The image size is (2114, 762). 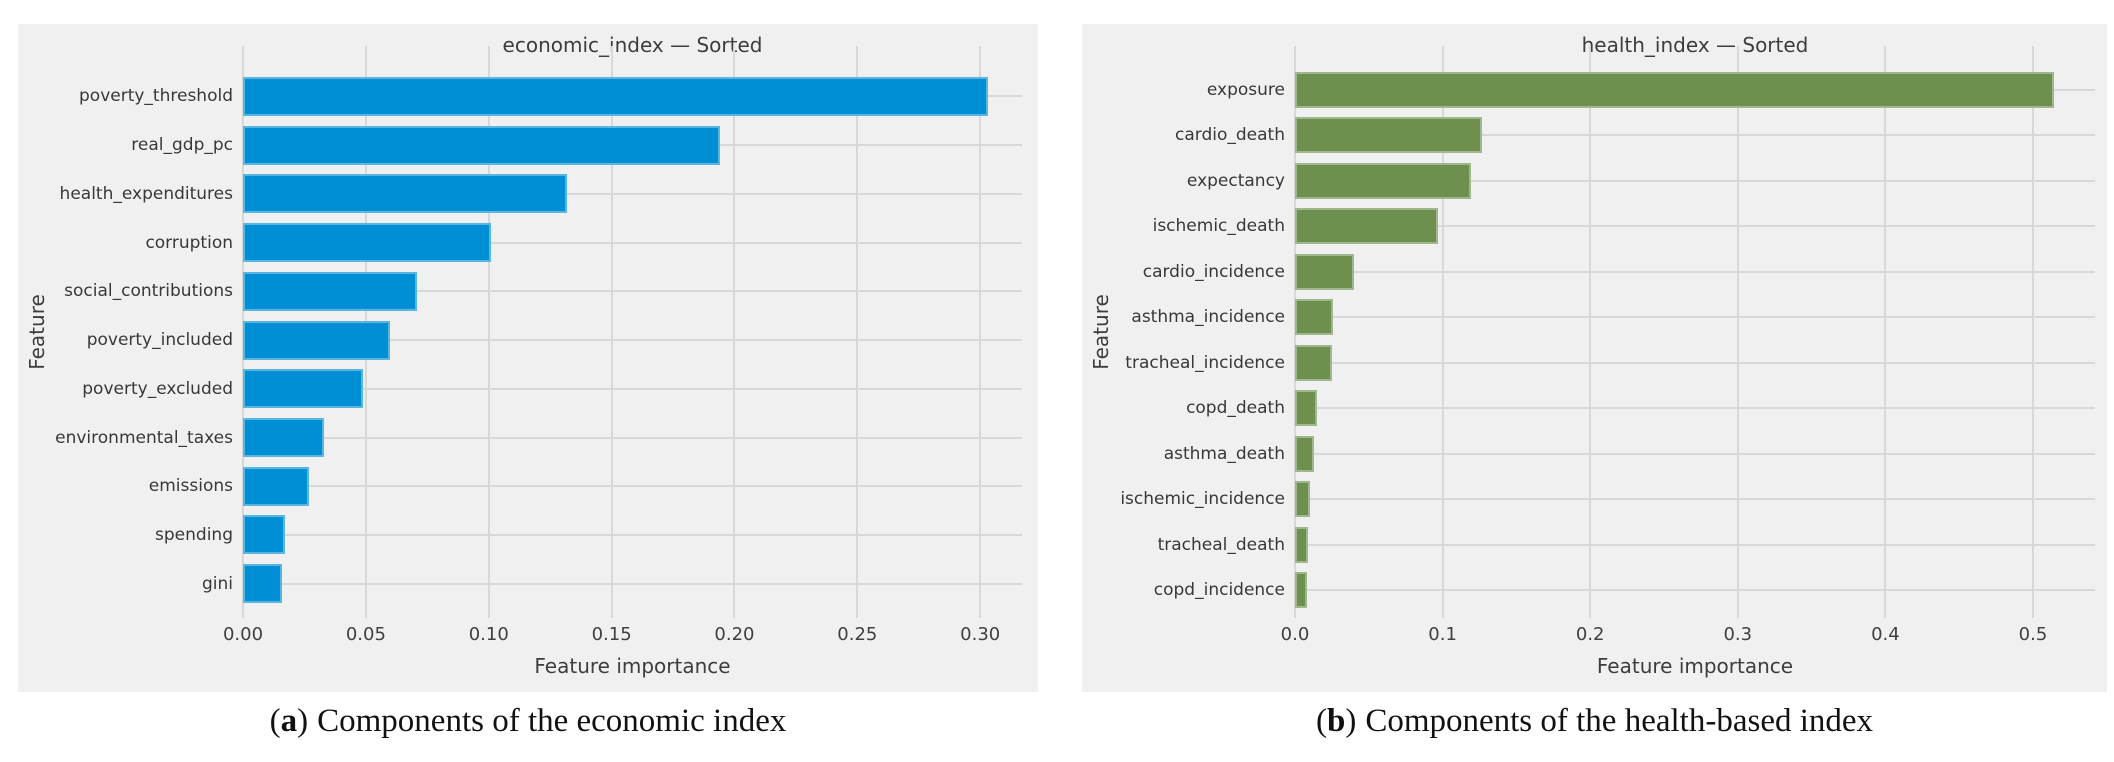 I want to click on chart-title: economic_index — Sorted, so click(x=632, y=45).